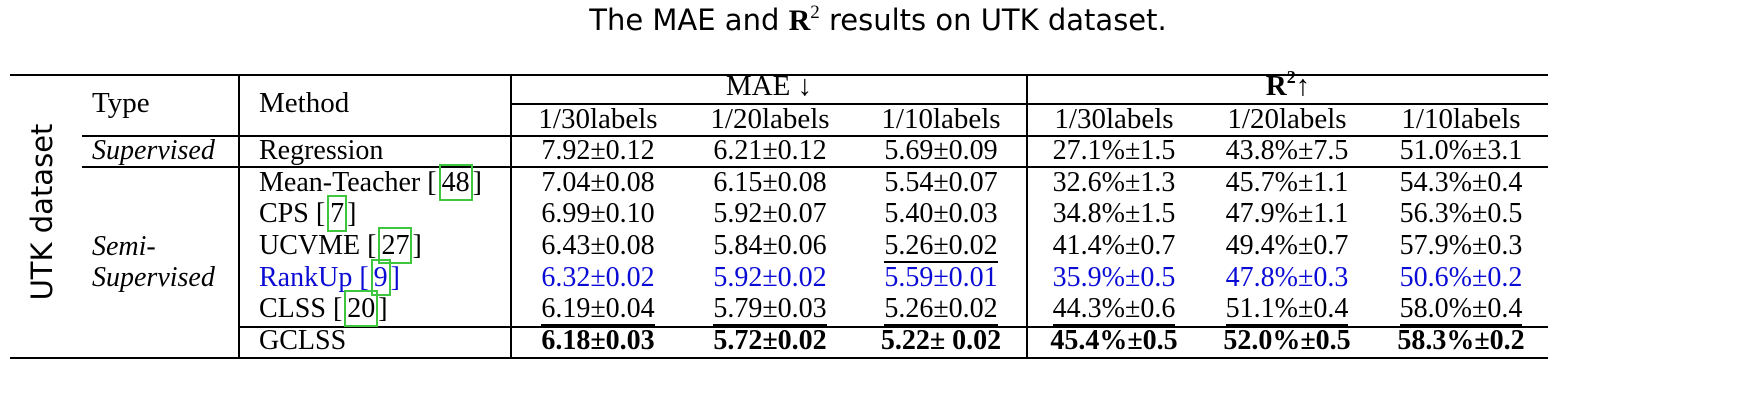 This screenshot has width=1756, height=412. Describe the element at coordinates (770, 182) in the screenshot. I see `value-cell: 6.15±0.08` at that location.